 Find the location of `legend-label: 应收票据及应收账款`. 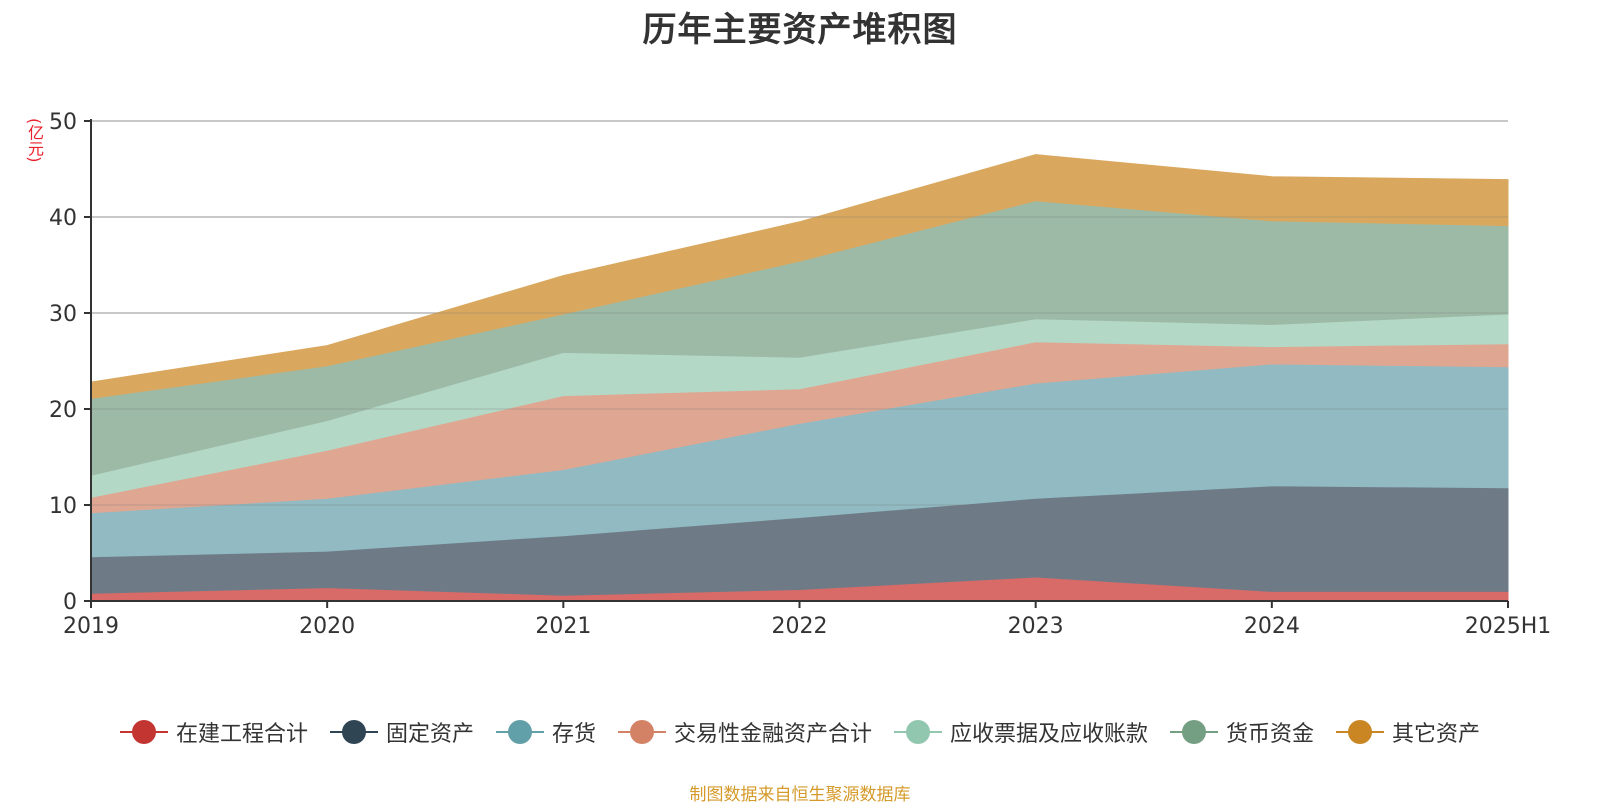

legend-label: 应收票据及应收账款 is located at coordinates (1049, 734).